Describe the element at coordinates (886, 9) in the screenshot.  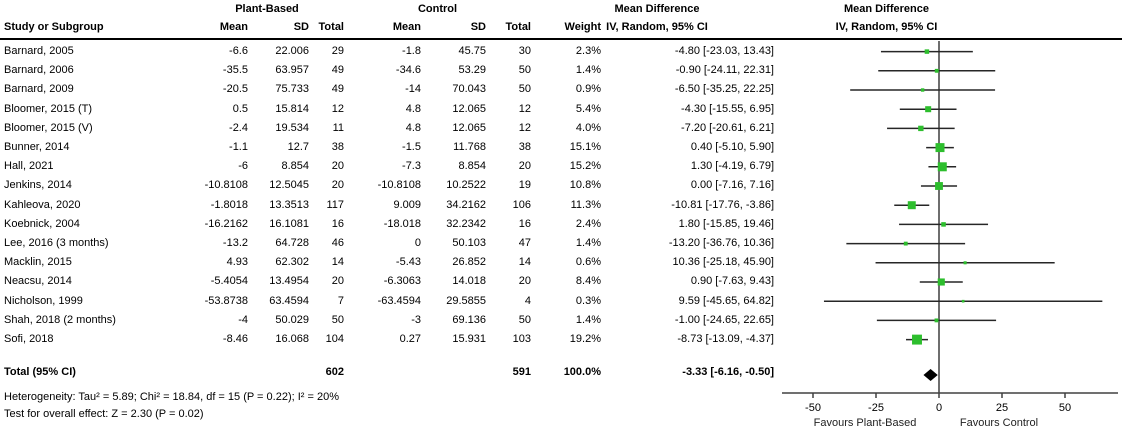
I see `plot-header-mean-difference: Mean Difference` at that location.